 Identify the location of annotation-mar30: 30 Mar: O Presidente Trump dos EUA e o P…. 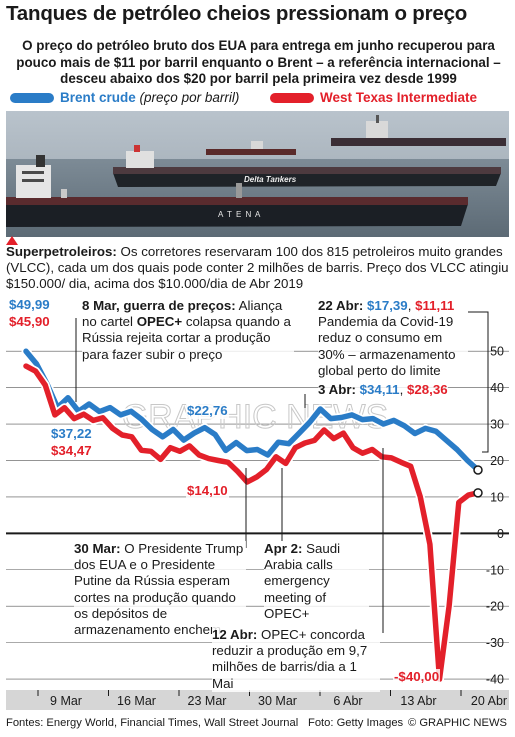
(160, 590).